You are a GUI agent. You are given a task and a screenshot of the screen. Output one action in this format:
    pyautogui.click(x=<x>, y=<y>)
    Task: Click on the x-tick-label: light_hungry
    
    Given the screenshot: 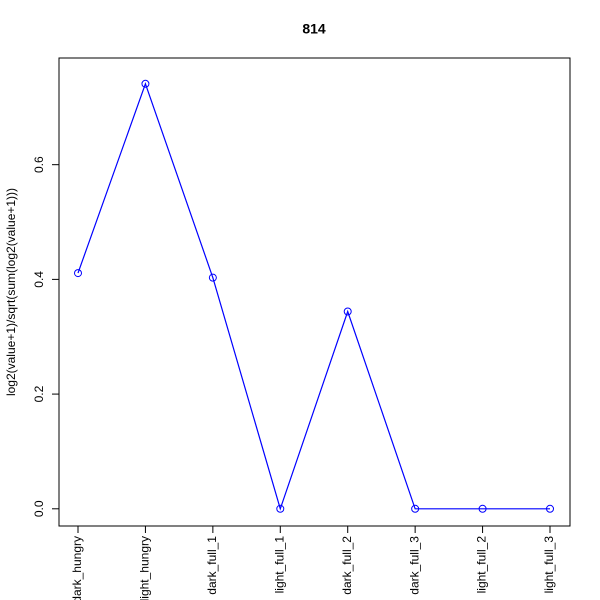 What is the action you would take?
    pyautogui.click(x=145, y=568)
    